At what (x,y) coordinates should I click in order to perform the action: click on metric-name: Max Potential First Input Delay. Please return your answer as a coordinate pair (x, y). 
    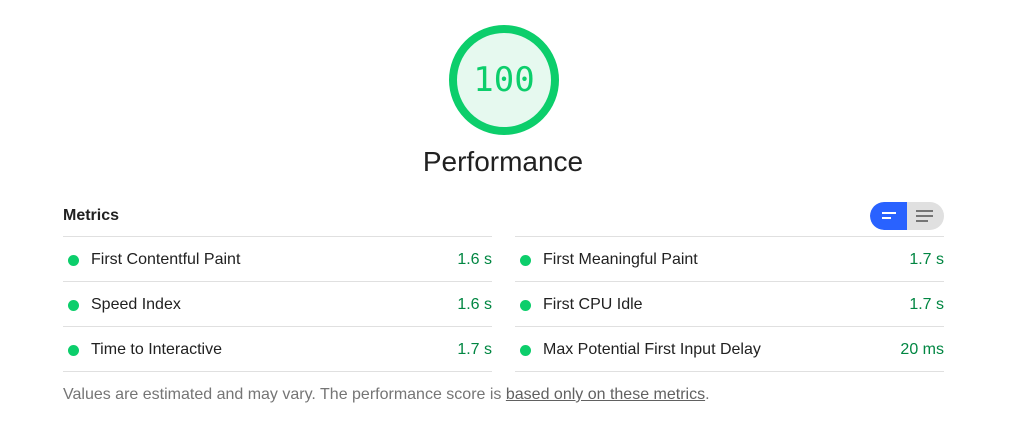
    Looking at the image, I should click on (652, 349).